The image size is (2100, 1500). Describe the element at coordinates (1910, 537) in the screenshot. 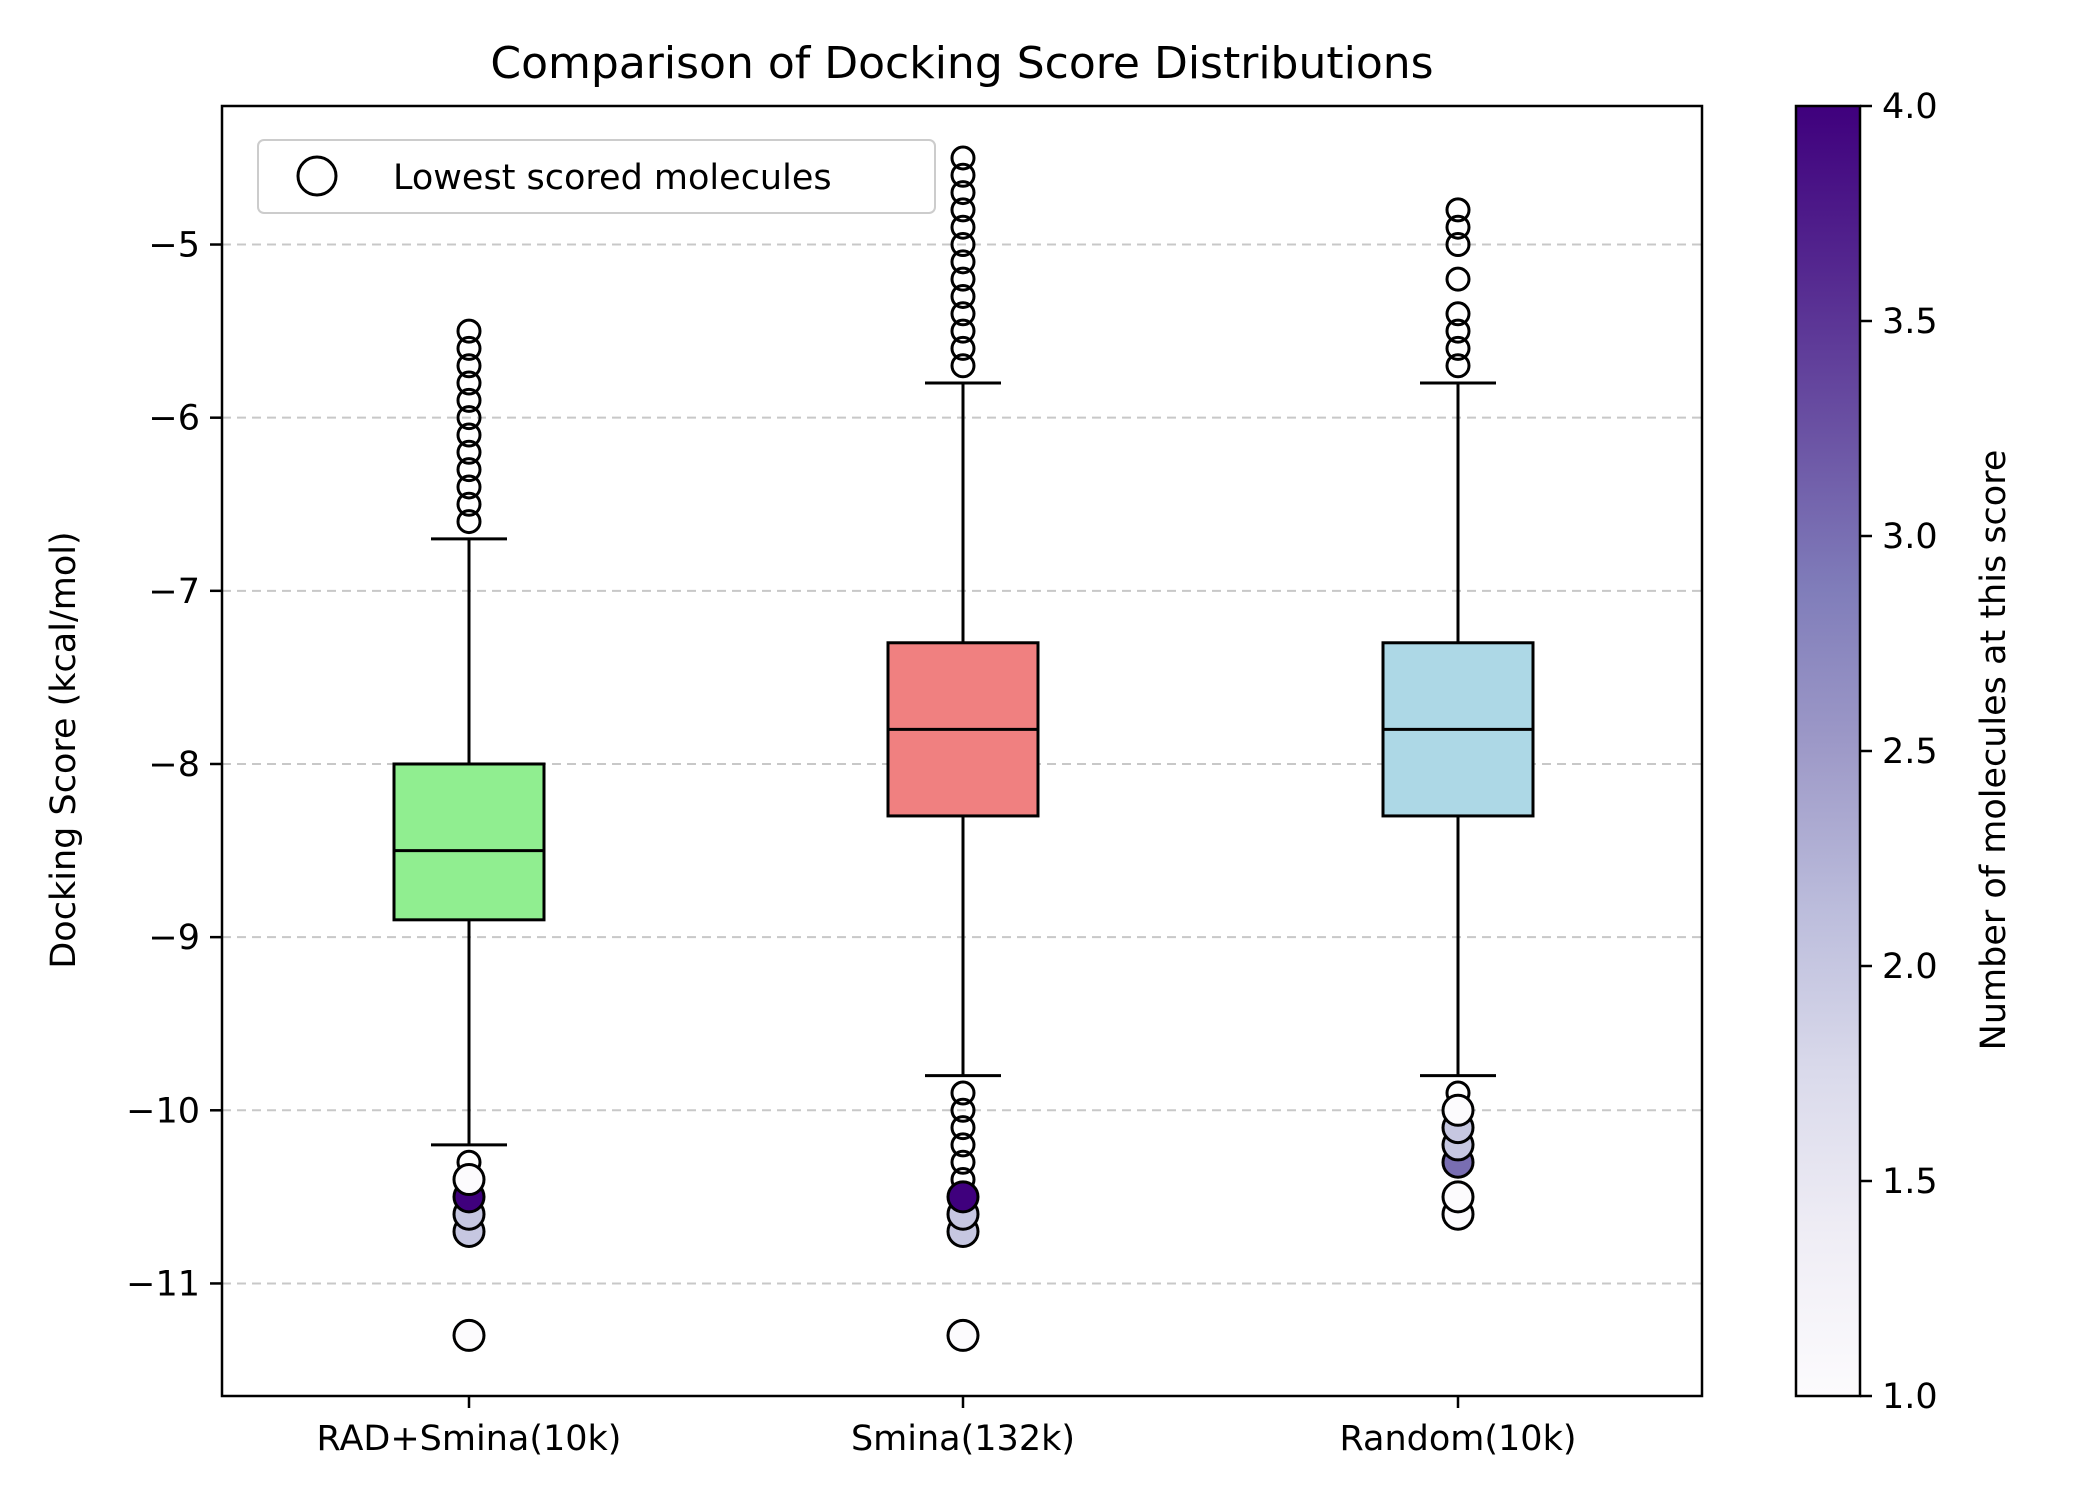

I see `colorbar-tick-label: 3.0` at that location.